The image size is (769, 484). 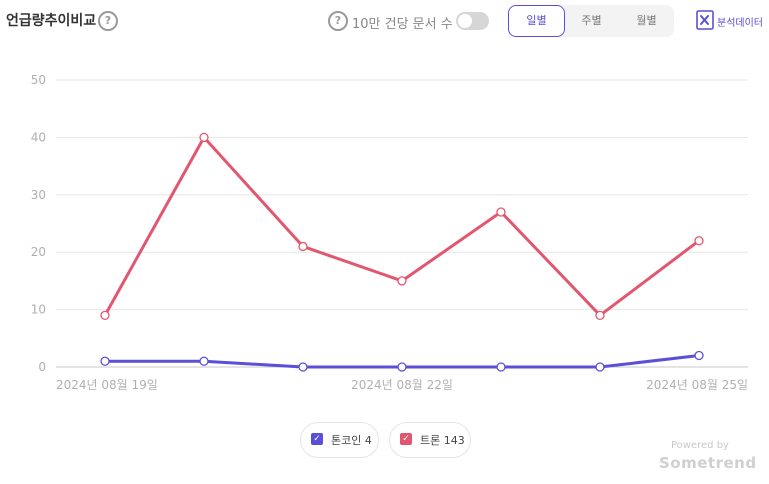 What do you see at coordinates (465, 21) in the screenshot?
I see `toggle-knob` at bounding box center [465, 21].